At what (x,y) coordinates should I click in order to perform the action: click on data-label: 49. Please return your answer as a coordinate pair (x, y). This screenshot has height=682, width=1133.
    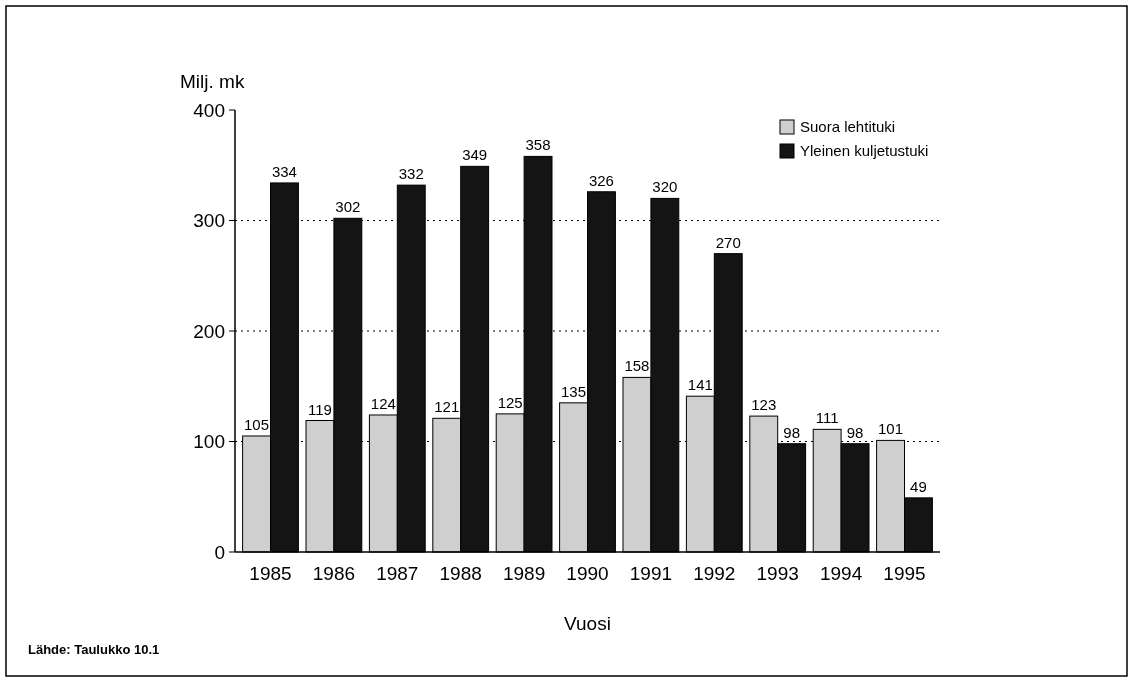
    Looking at the image, I should click on (918, 486).